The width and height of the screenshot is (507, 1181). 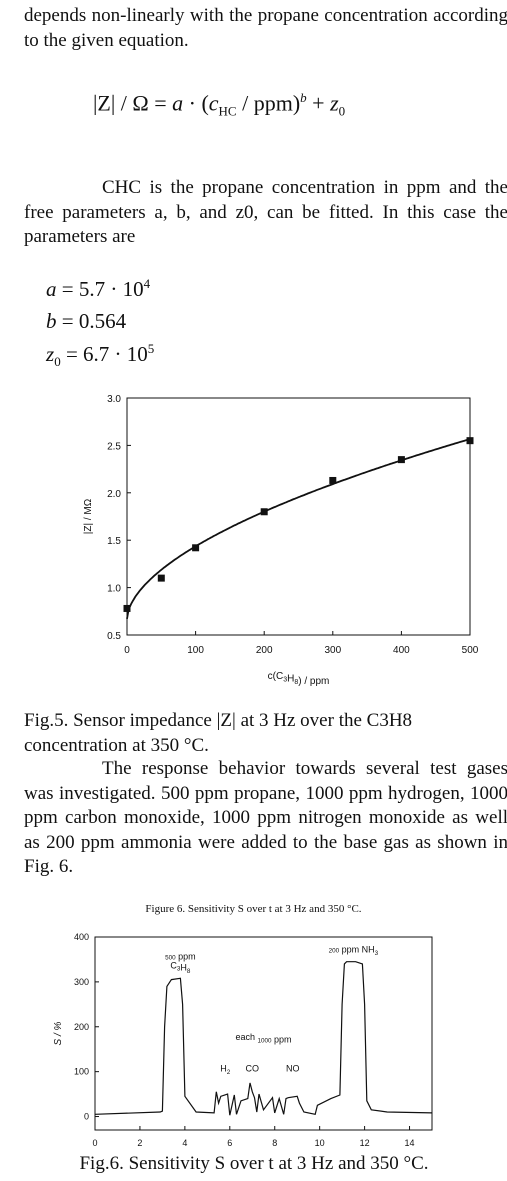 What do you see at coordinates (81, 1027) in the screenshot?
I see `y-tick-label: 200` at bounding box center [81, 1027].